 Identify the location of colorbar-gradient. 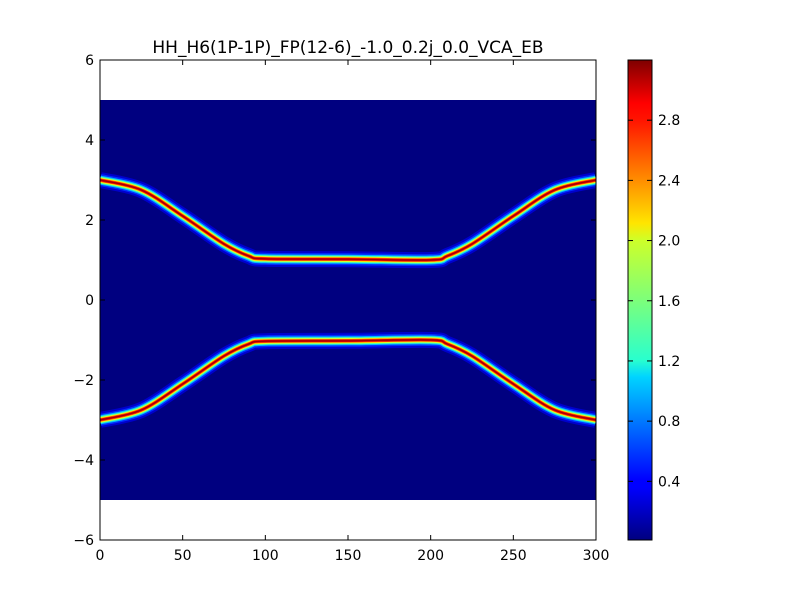
(640, 300).